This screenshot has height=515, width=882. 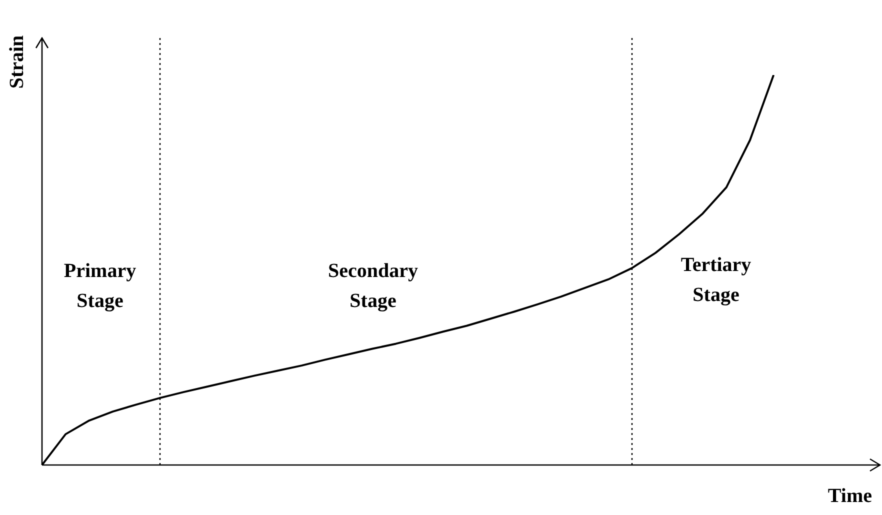 I want to click on annotation: Tertiary Stage, so click(x=716, y=280).